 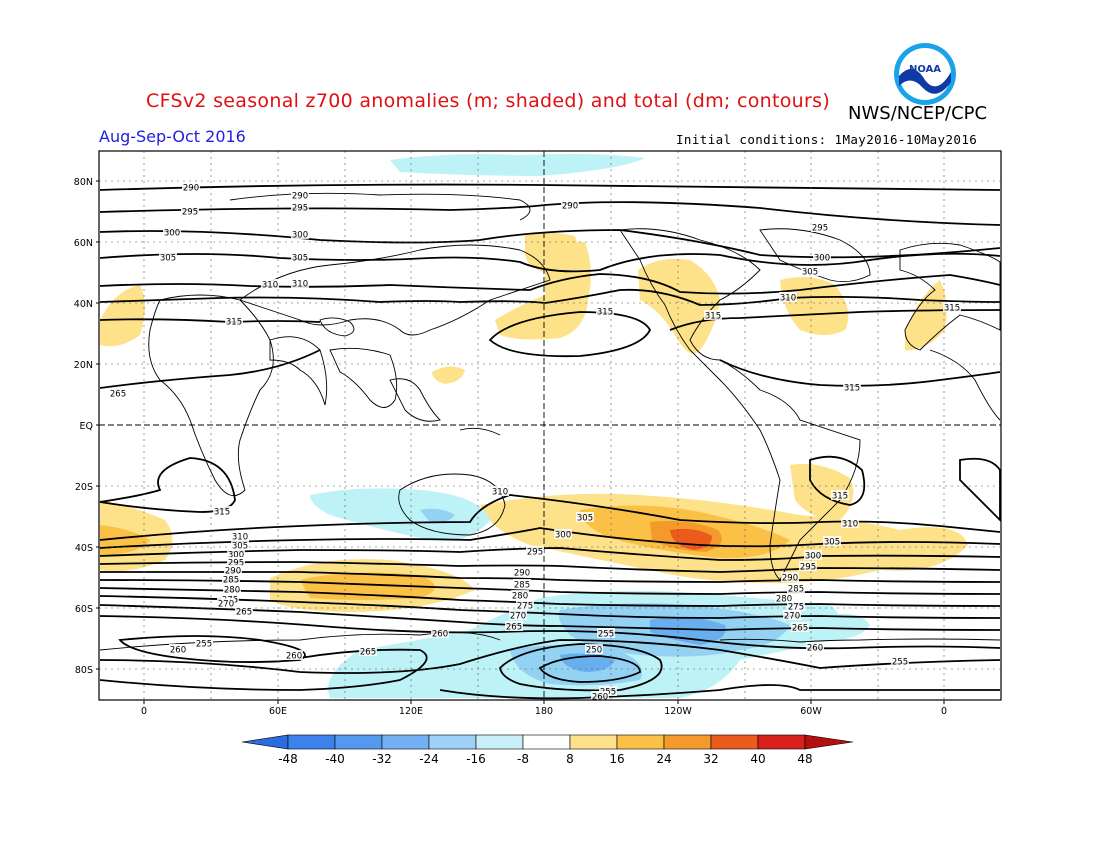 I want to click on lat-label: EQ, so click(x=86, y=426).